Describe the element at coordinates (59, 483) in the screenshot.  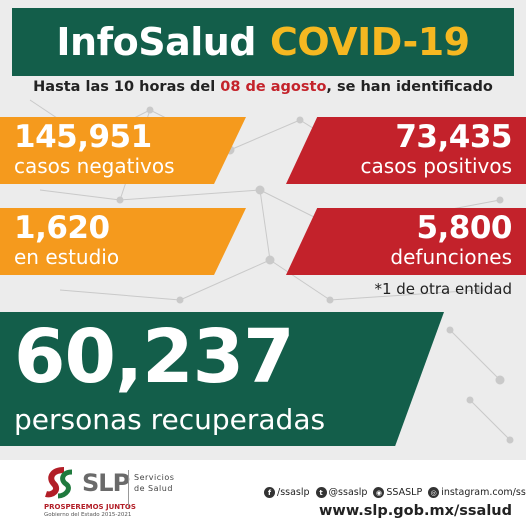
I see `slp-emblem-icon` at that location.